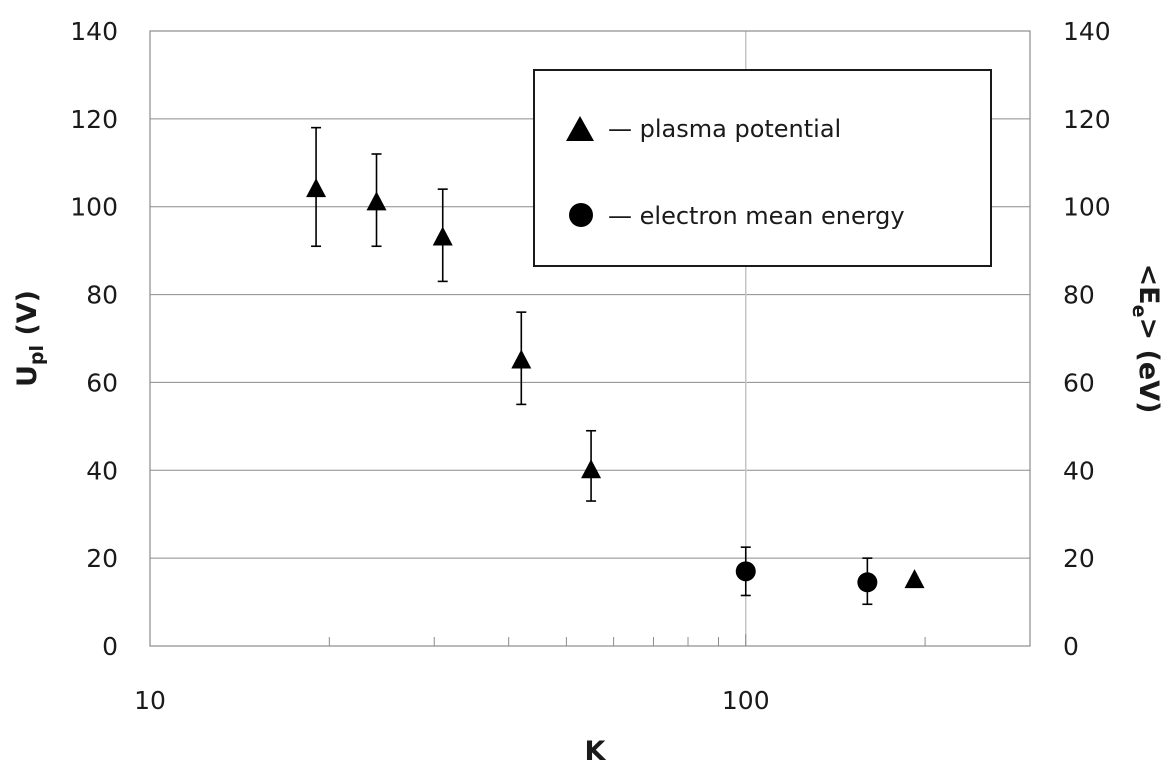 The width and height of the screenshot is (1174, 765). I want to click on y-tick-label-left: 100, so click(94, 207).